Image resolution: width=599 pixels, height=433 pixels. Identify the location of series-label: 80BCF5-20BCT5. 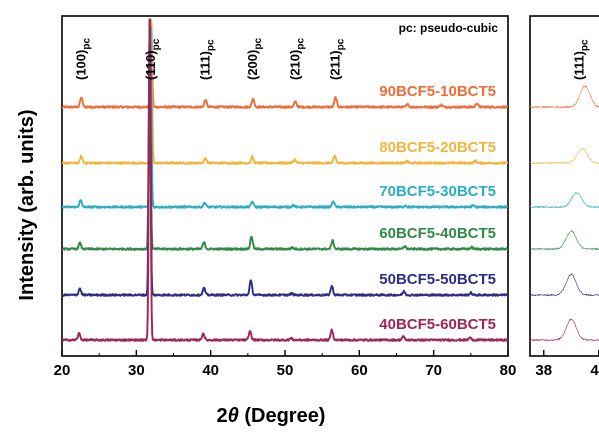
(437, 147).